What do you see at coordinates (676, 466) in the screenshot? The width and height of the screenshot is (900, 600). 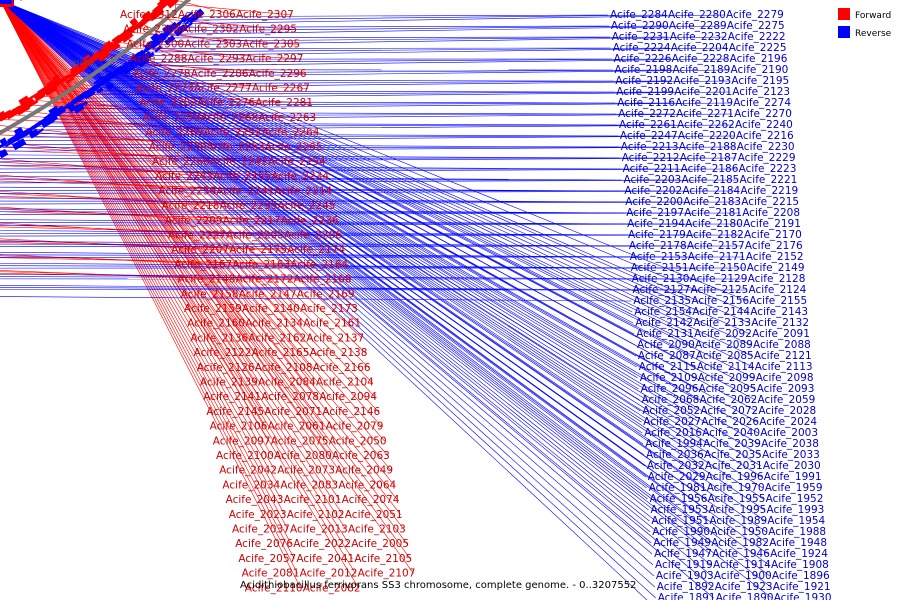 I see `gene-label-reverse: Acife_2032` at bounding box center [676, 466].